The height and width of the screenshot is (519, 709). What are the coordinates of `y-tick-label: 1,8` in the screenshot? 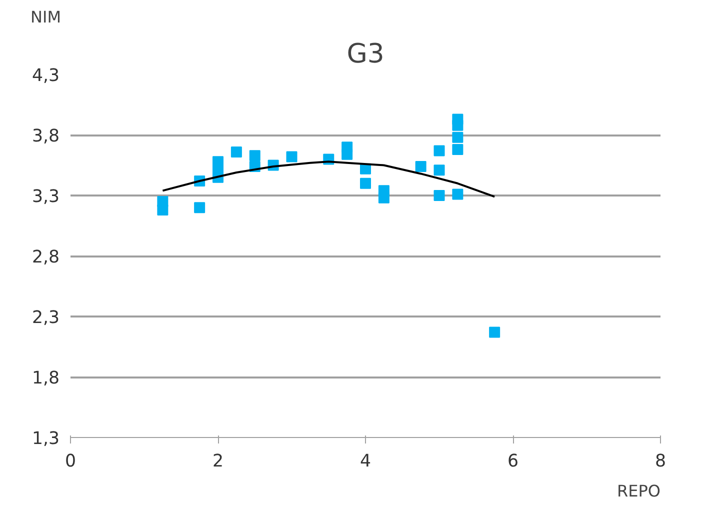 It's located at (46, 378).